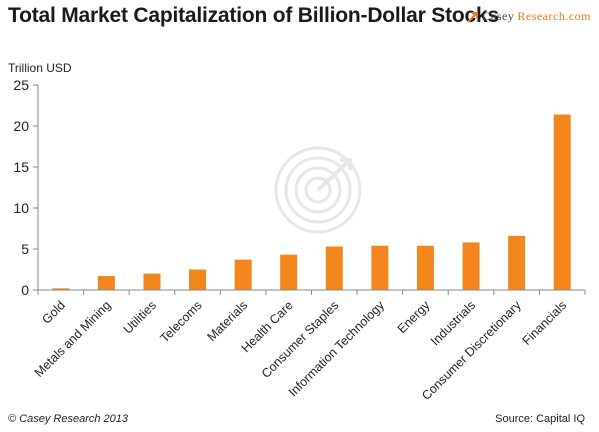  Describe the element at coordinates (73, 339) in the screenshot. I see `x-tick-label: Metals and Mining` at that location.